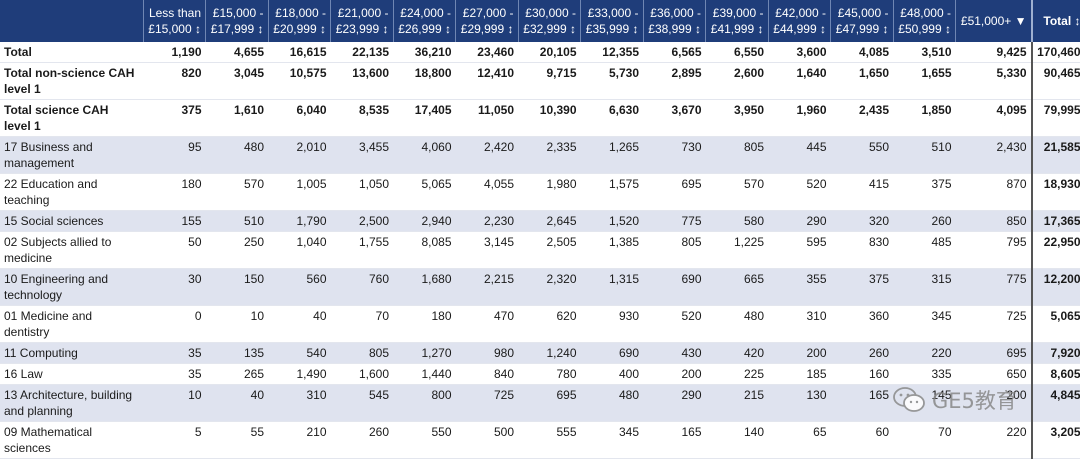  I want to click on column-header-line1: £48,000 -, so click(924, 13).